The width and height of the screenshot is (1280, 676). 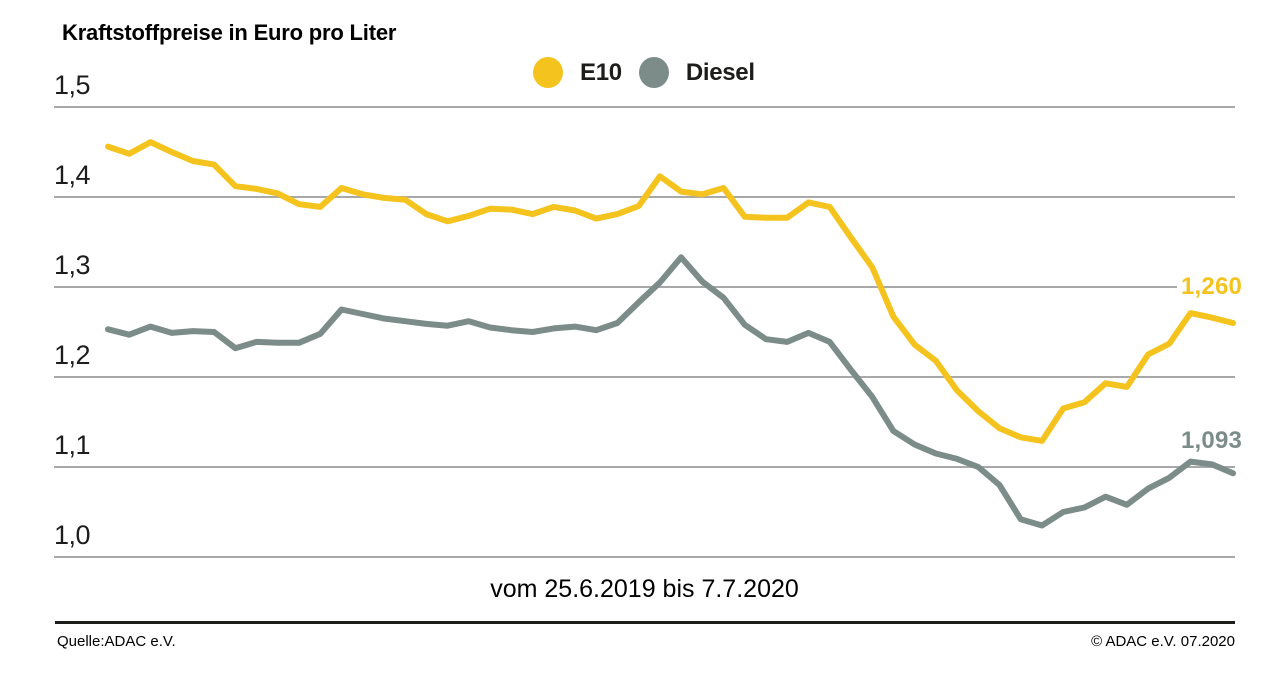 I want to click on legend: E10 Diesel, so click(x=644, y=72).